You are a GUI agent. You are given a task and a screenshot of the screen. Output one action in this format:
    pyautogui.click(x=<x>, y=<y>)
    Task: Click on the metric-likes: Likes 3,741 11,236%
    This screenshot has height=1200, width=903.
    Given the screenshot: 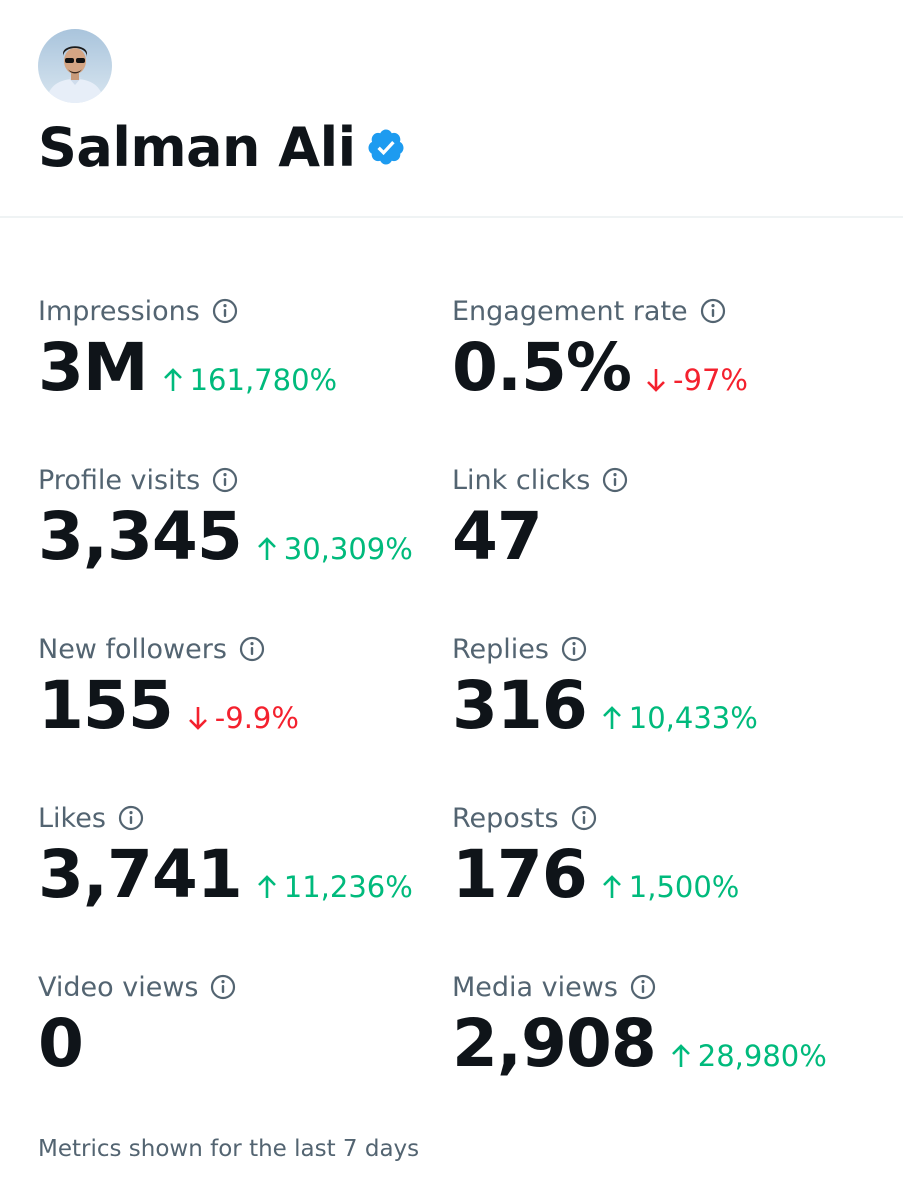 What is the action you would take?
    pyautogui.click(x=258, y=857)
    